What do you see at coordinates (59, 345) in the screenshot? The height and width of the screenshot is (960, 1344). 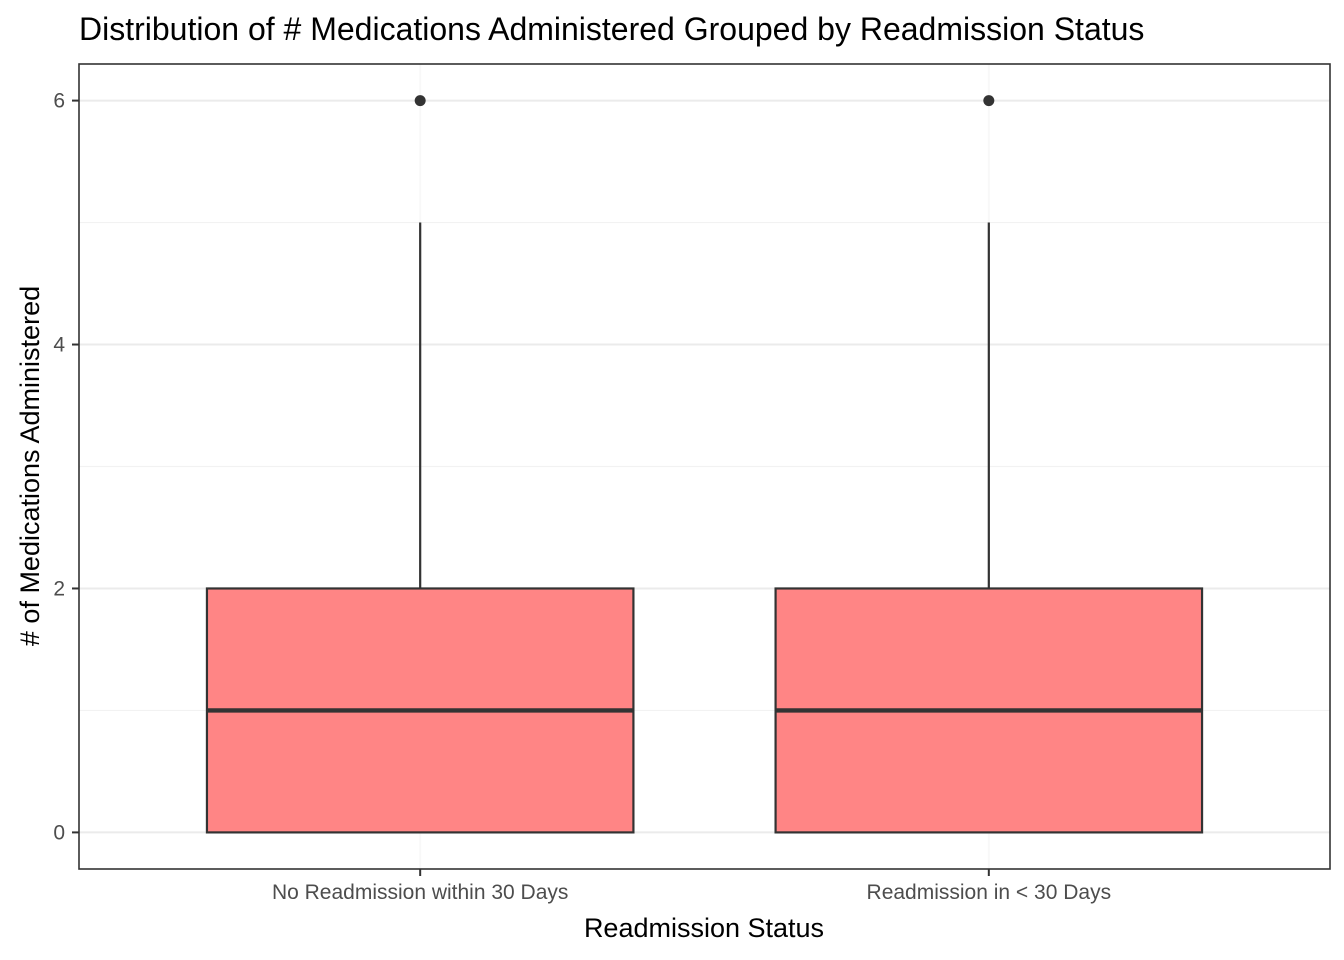 I see `y-tick-label: 4` at bounding box center [59, 345].